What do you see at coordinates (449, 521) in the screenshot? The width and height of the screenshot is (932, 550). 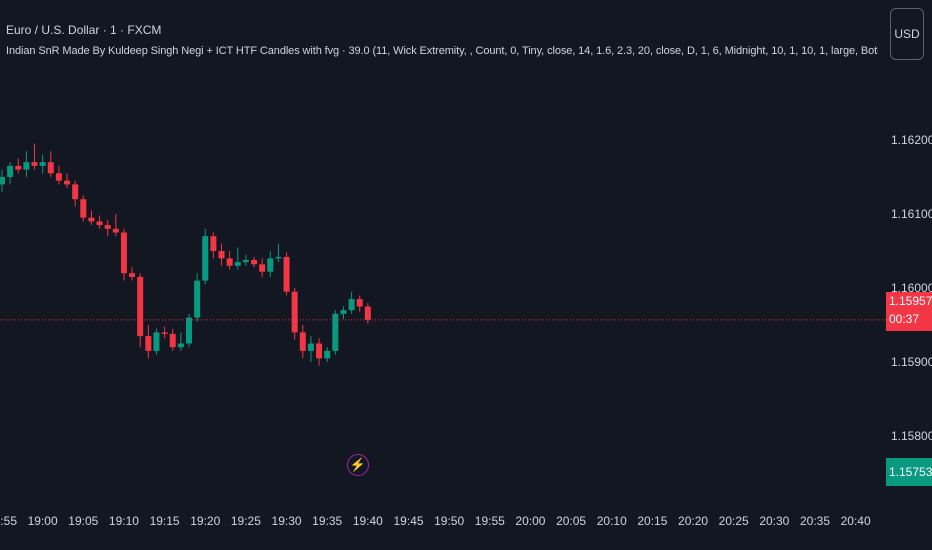 I see `x-tick-label: 19:50` at bounding box center [449, 521].